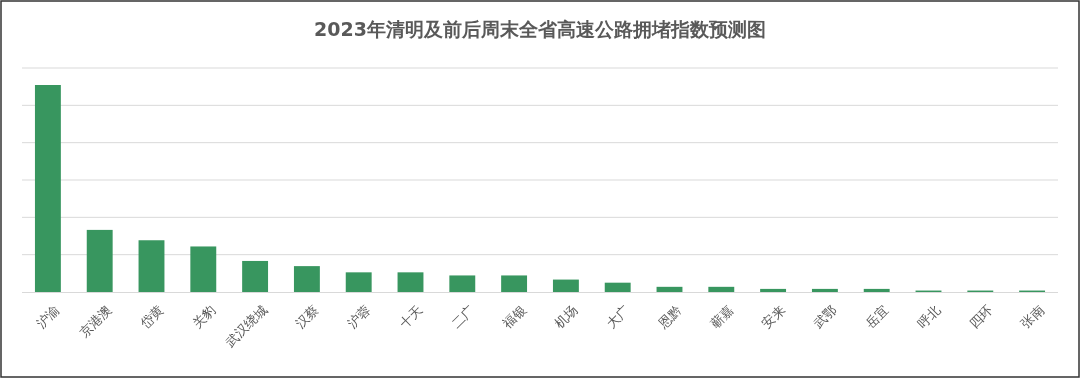 The image size is (1080, 378). I want to click on x-tick-label: 武鄂, so click(825, 317).